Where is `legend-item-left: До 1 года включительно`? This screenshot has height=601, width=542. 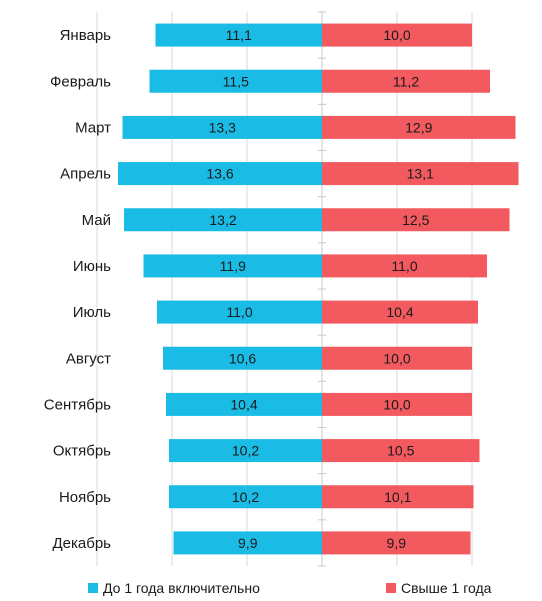 legend-item-left: До 1 года включительно is located at coordinates (174, 588).